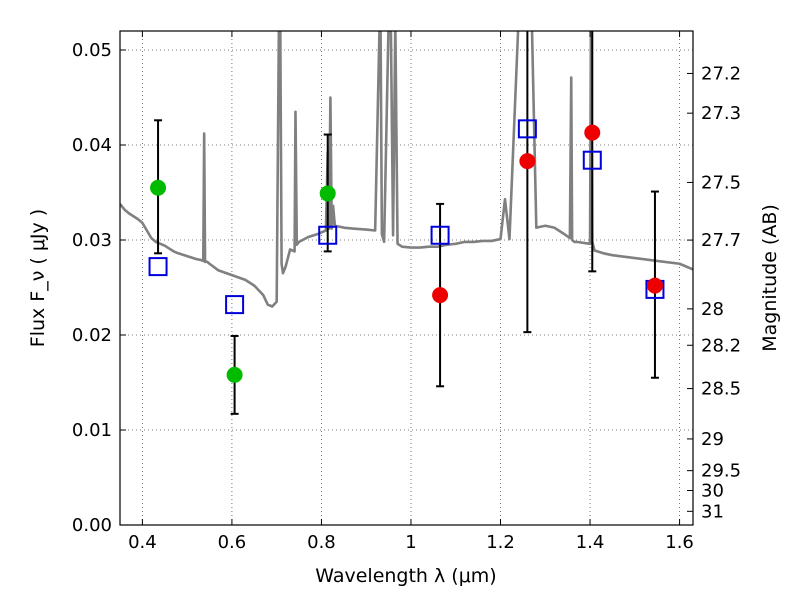 Image resolution: width=800 pixels, height=600 pixels. Describe the element at coordinates (321, 542) in the screenshot. I see `x-tick-label: 0.8` at that location.